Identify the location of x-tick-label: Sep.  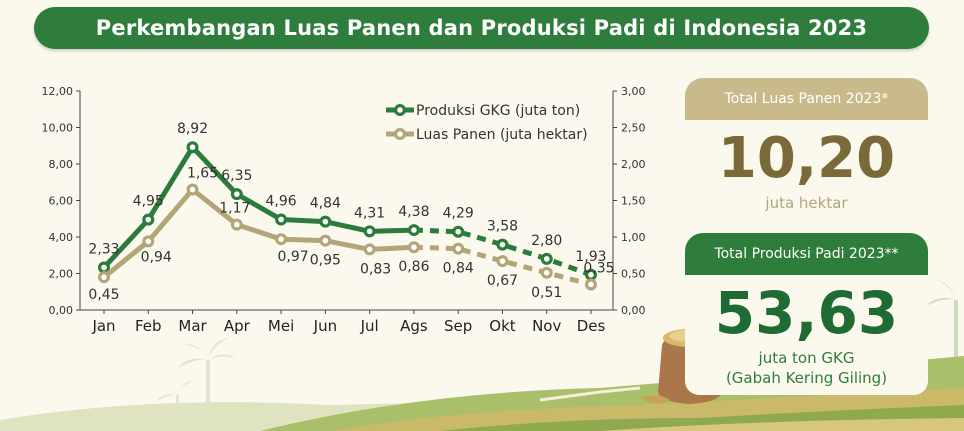
(458, 326).